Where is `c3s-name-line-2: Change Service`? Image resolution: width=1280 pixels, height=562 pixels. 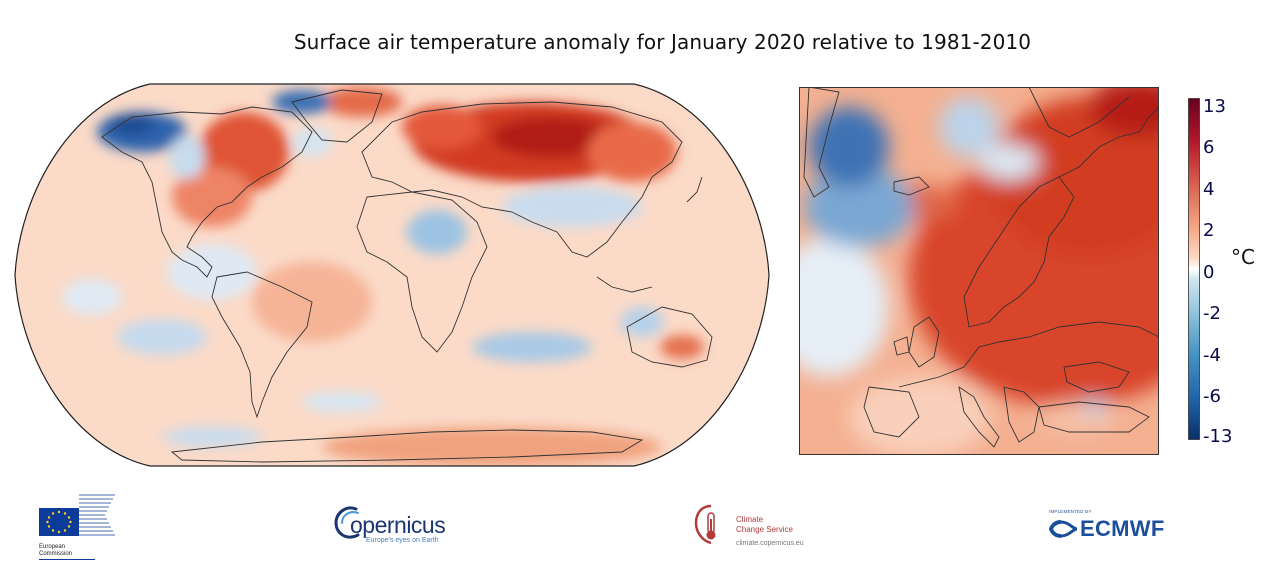
c3s-name-line-2: Change Service is located at coordinates (764, 529).